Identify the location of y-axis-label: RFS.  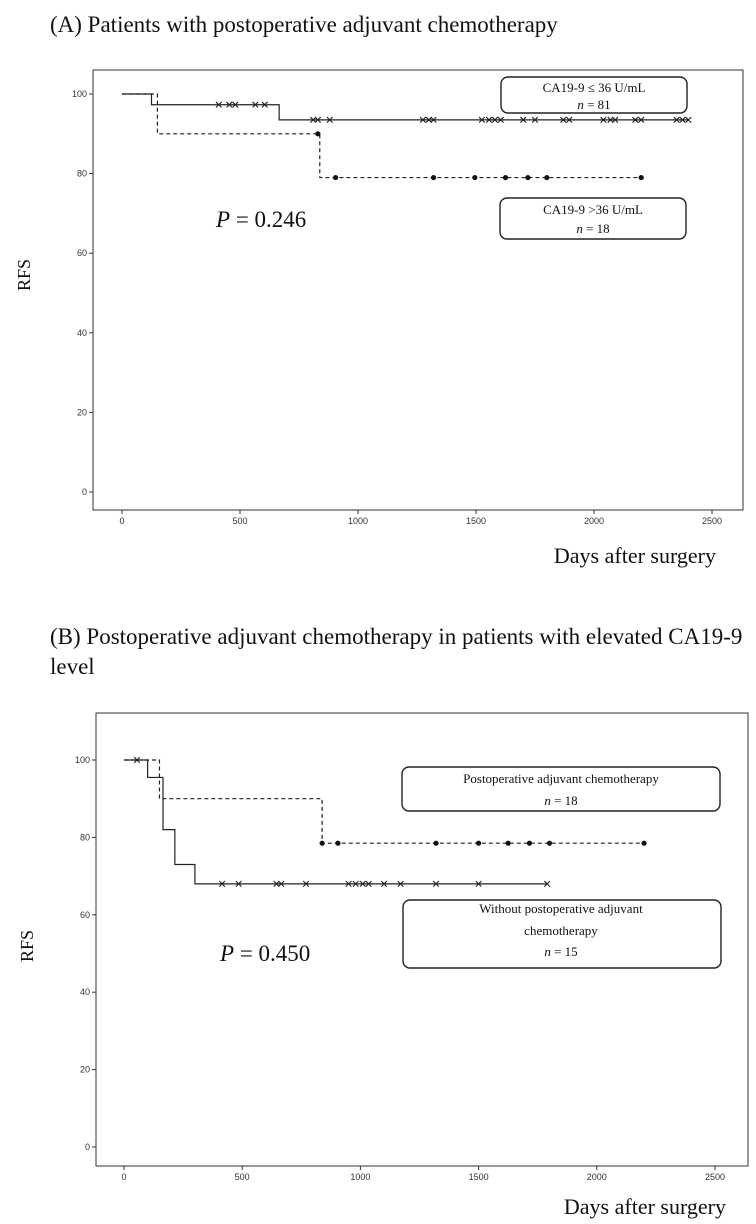
(27, 946).